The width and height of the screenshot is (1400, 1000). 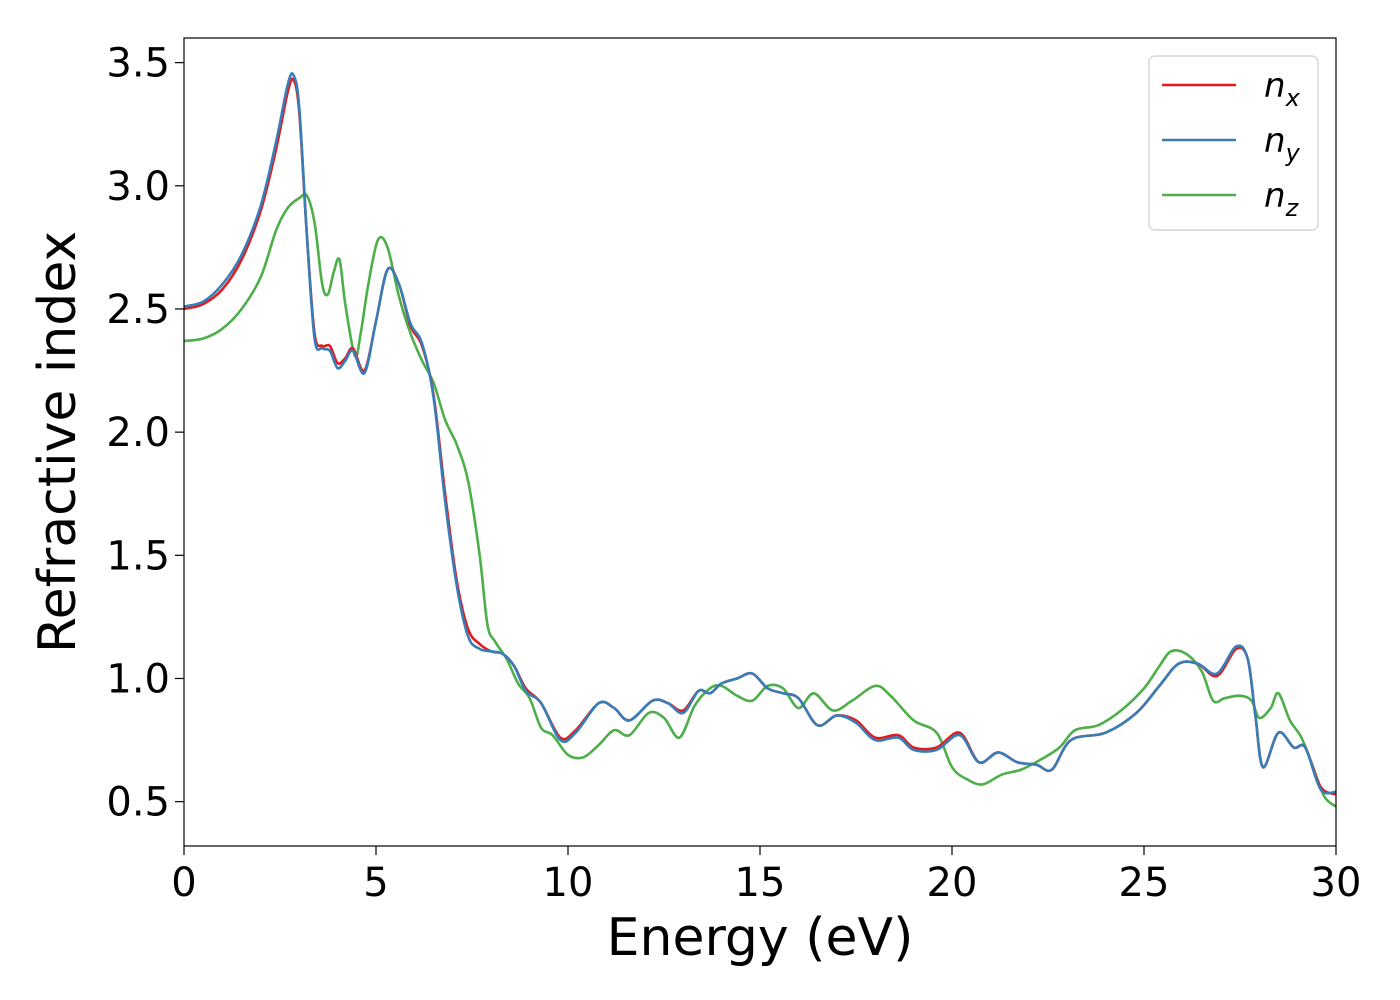 What do you see at coordinates (952, 883) in the screenshot?
I see `x-tick-label: 20` at bounding box center [952, 883].